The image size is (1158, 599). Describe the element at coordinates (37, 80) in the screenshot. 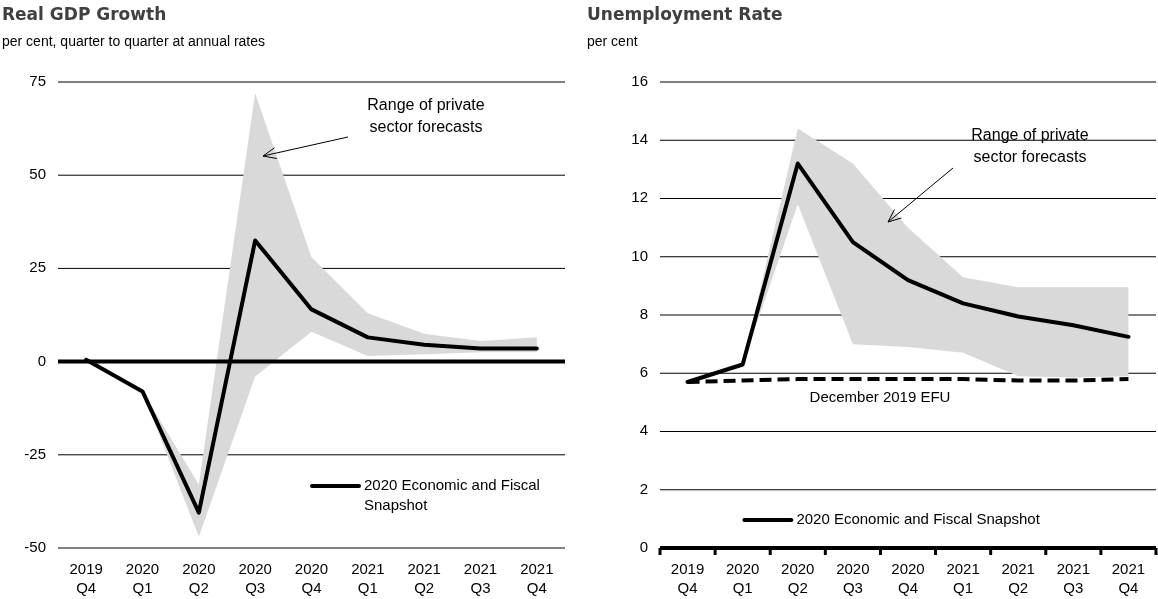

I see `y-tick-label: 75` at that location.